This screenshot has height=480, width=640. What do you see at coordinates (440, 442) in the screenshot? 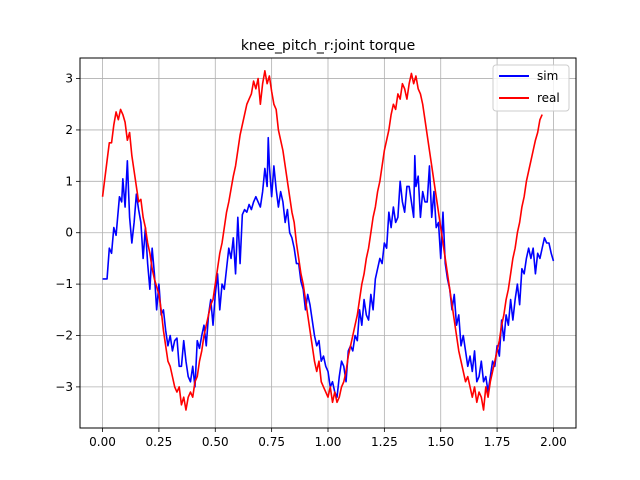
I see `x-tick-label: 1.50` at bounding box center [440, 442].